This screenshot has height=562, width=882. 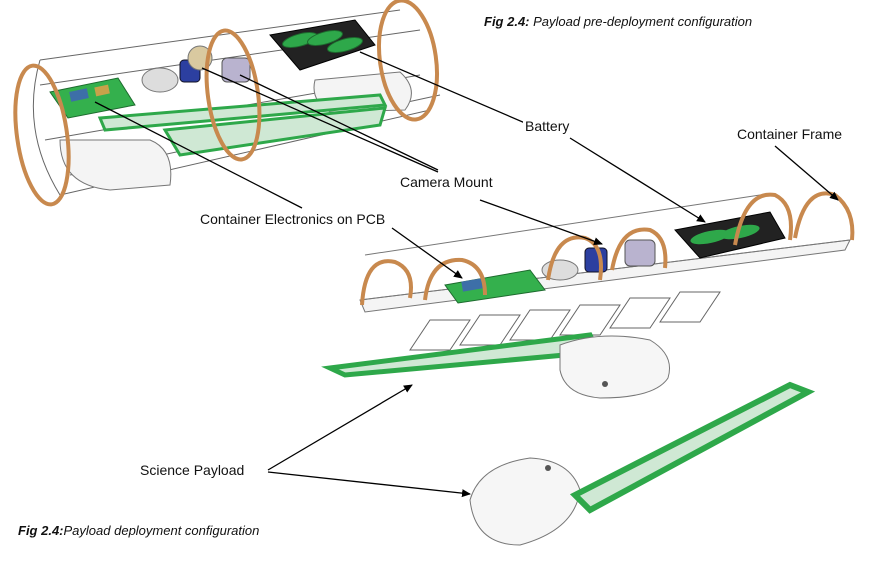 I want to click on caption-deployment: Fig 2.4:Payload deployment configuration, so click(x=138, y=530).